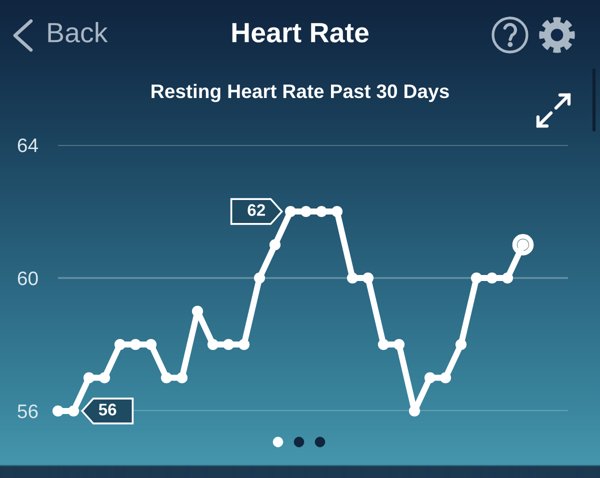 Image resolution: width=600 pixels, height=478 pixels. I want to click on chart-subtitle: Resting Heart Rate Past 30 Days, so click(300, 93).